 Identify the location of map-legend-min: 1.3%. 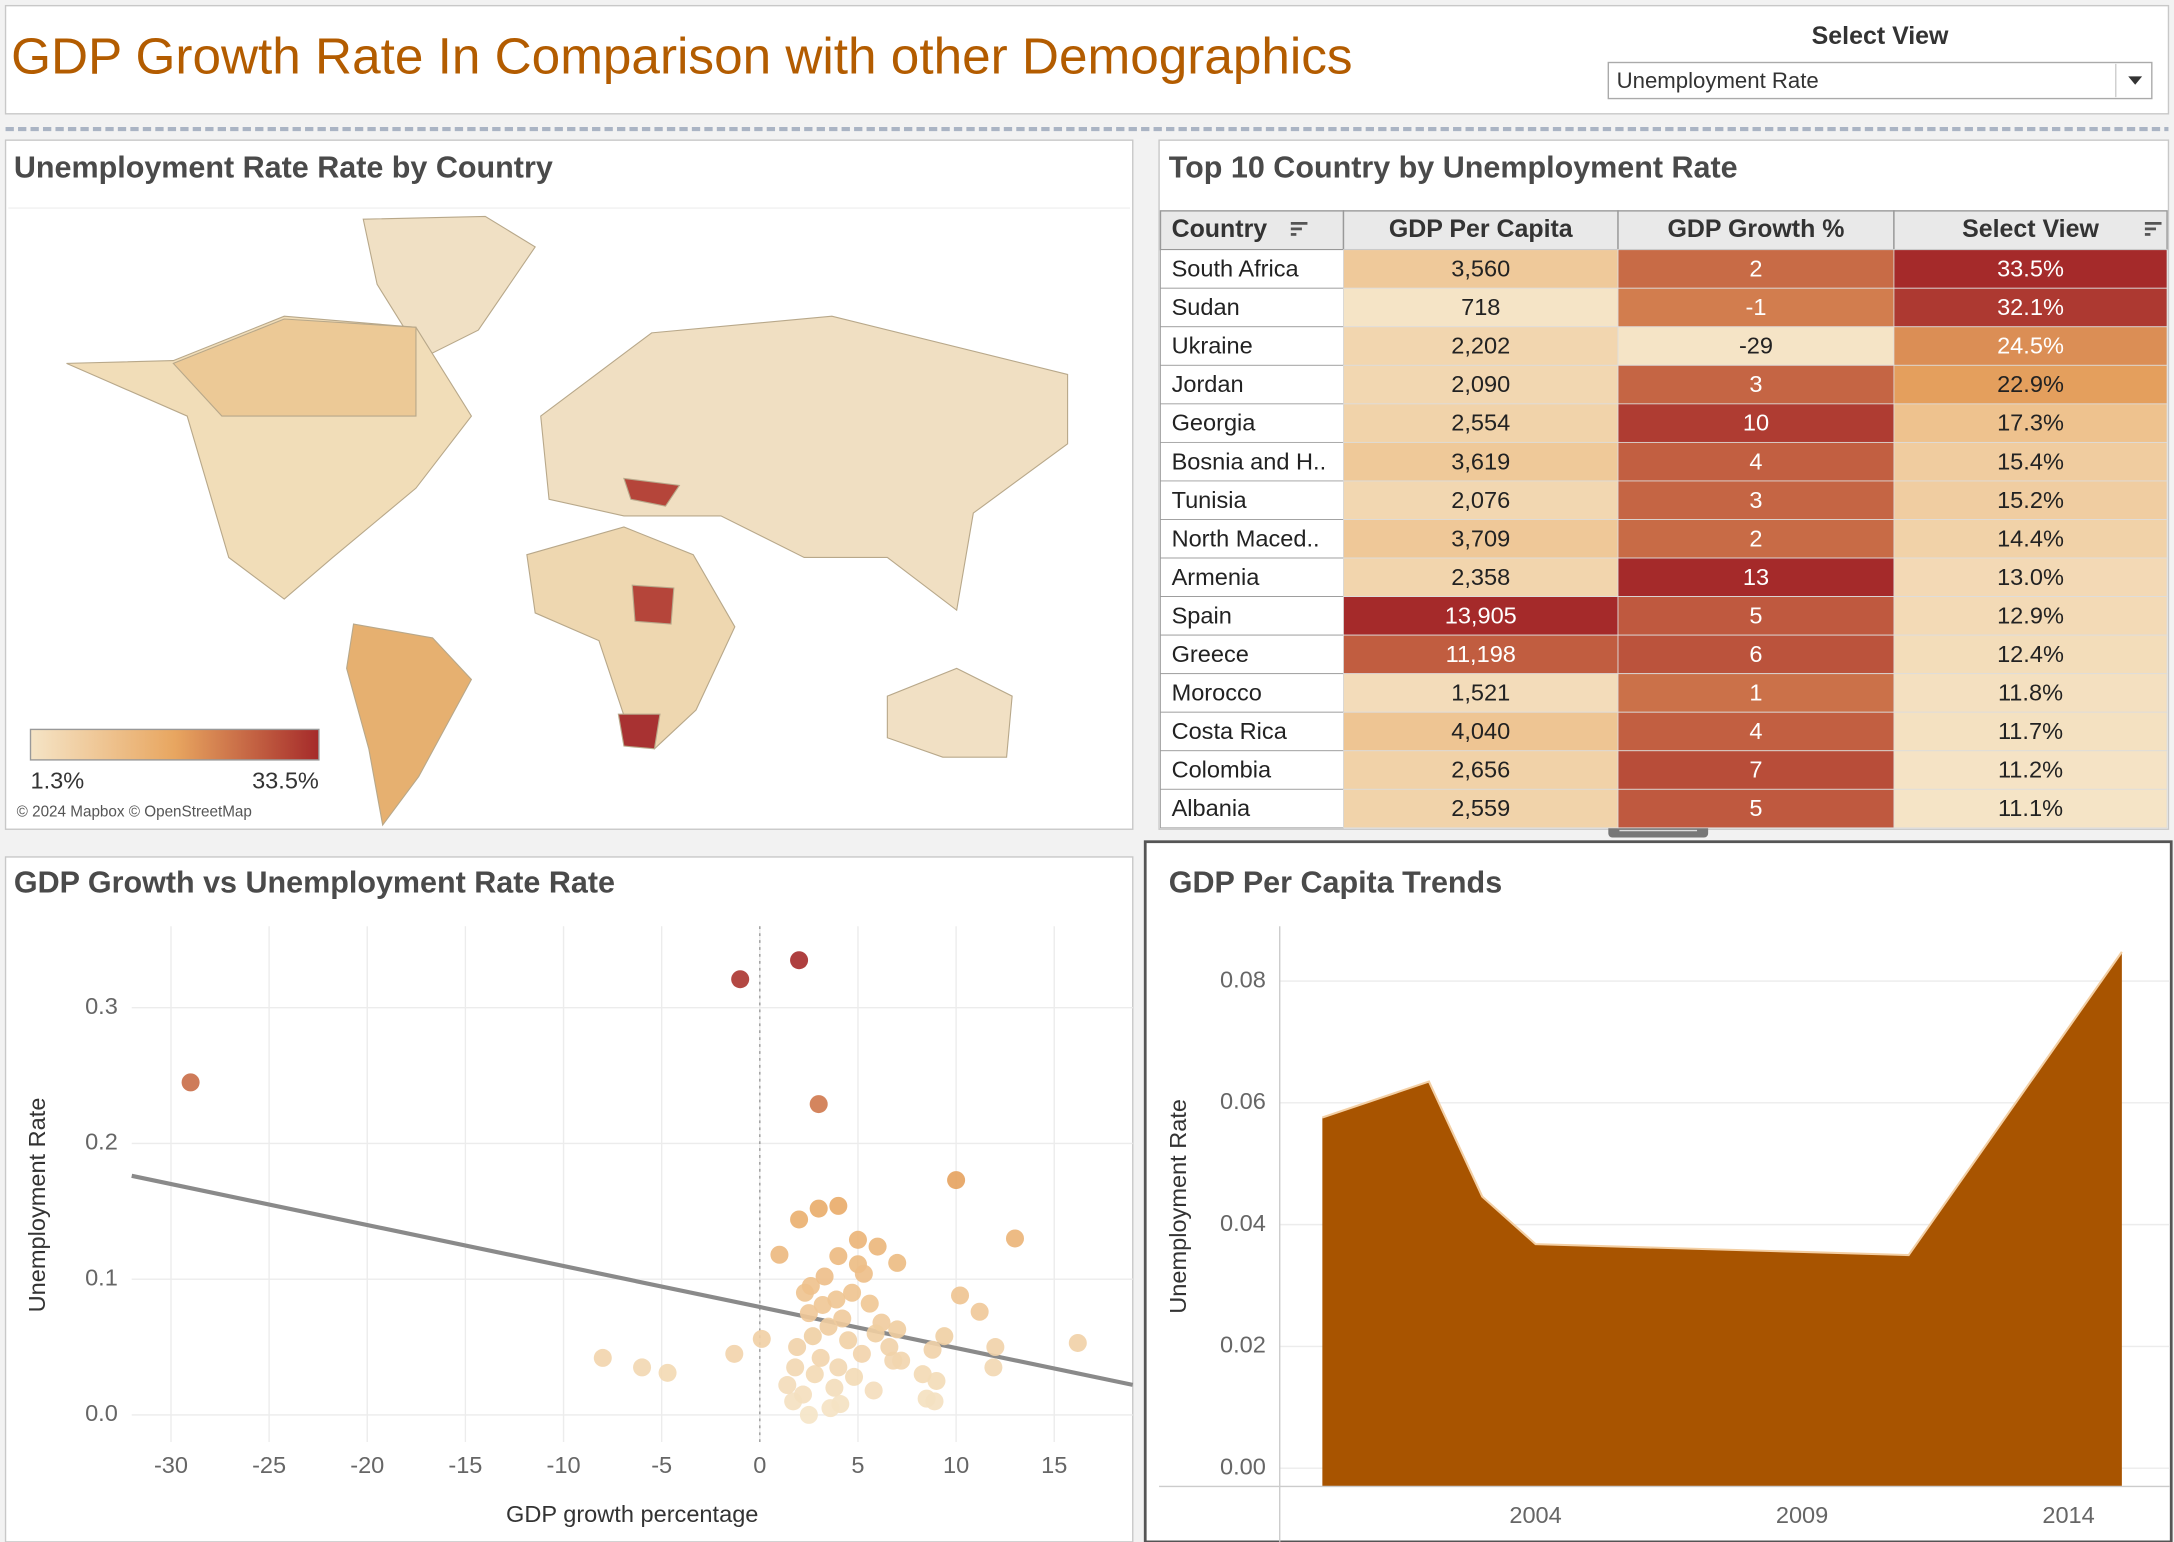
(58, 780).